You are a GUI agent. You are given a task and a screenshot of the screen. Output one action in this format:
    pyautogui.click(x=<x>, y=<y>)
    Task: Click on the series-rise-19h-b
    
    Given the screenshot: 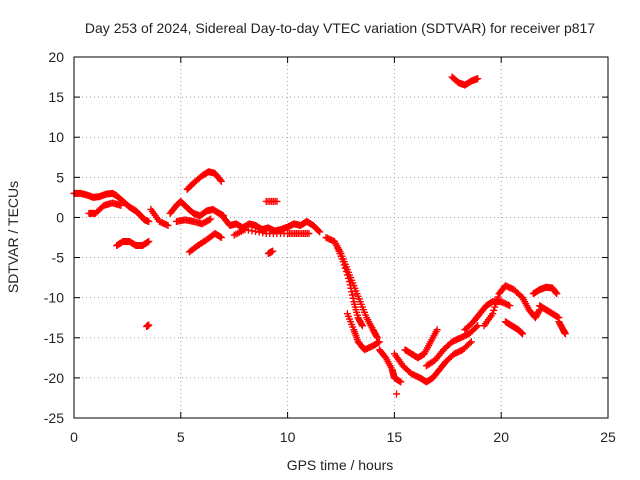 What is the action you would take?
    pyautogui.click(x=503, y=306)
    